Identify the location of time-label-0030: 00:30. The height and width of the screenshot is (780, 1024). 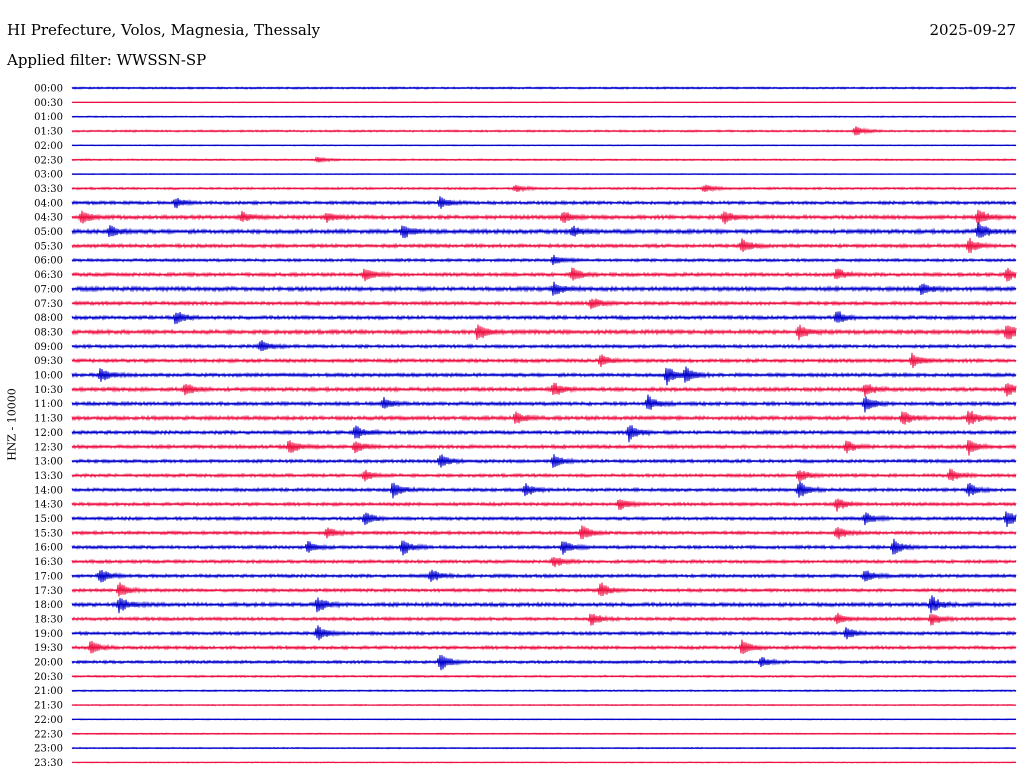
(48, 103).